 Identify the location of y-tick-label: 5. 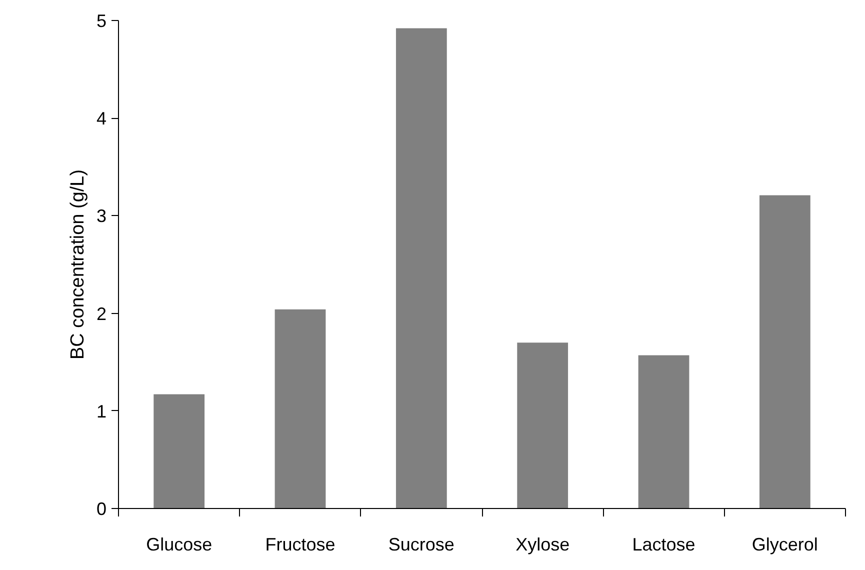
(101, 21).